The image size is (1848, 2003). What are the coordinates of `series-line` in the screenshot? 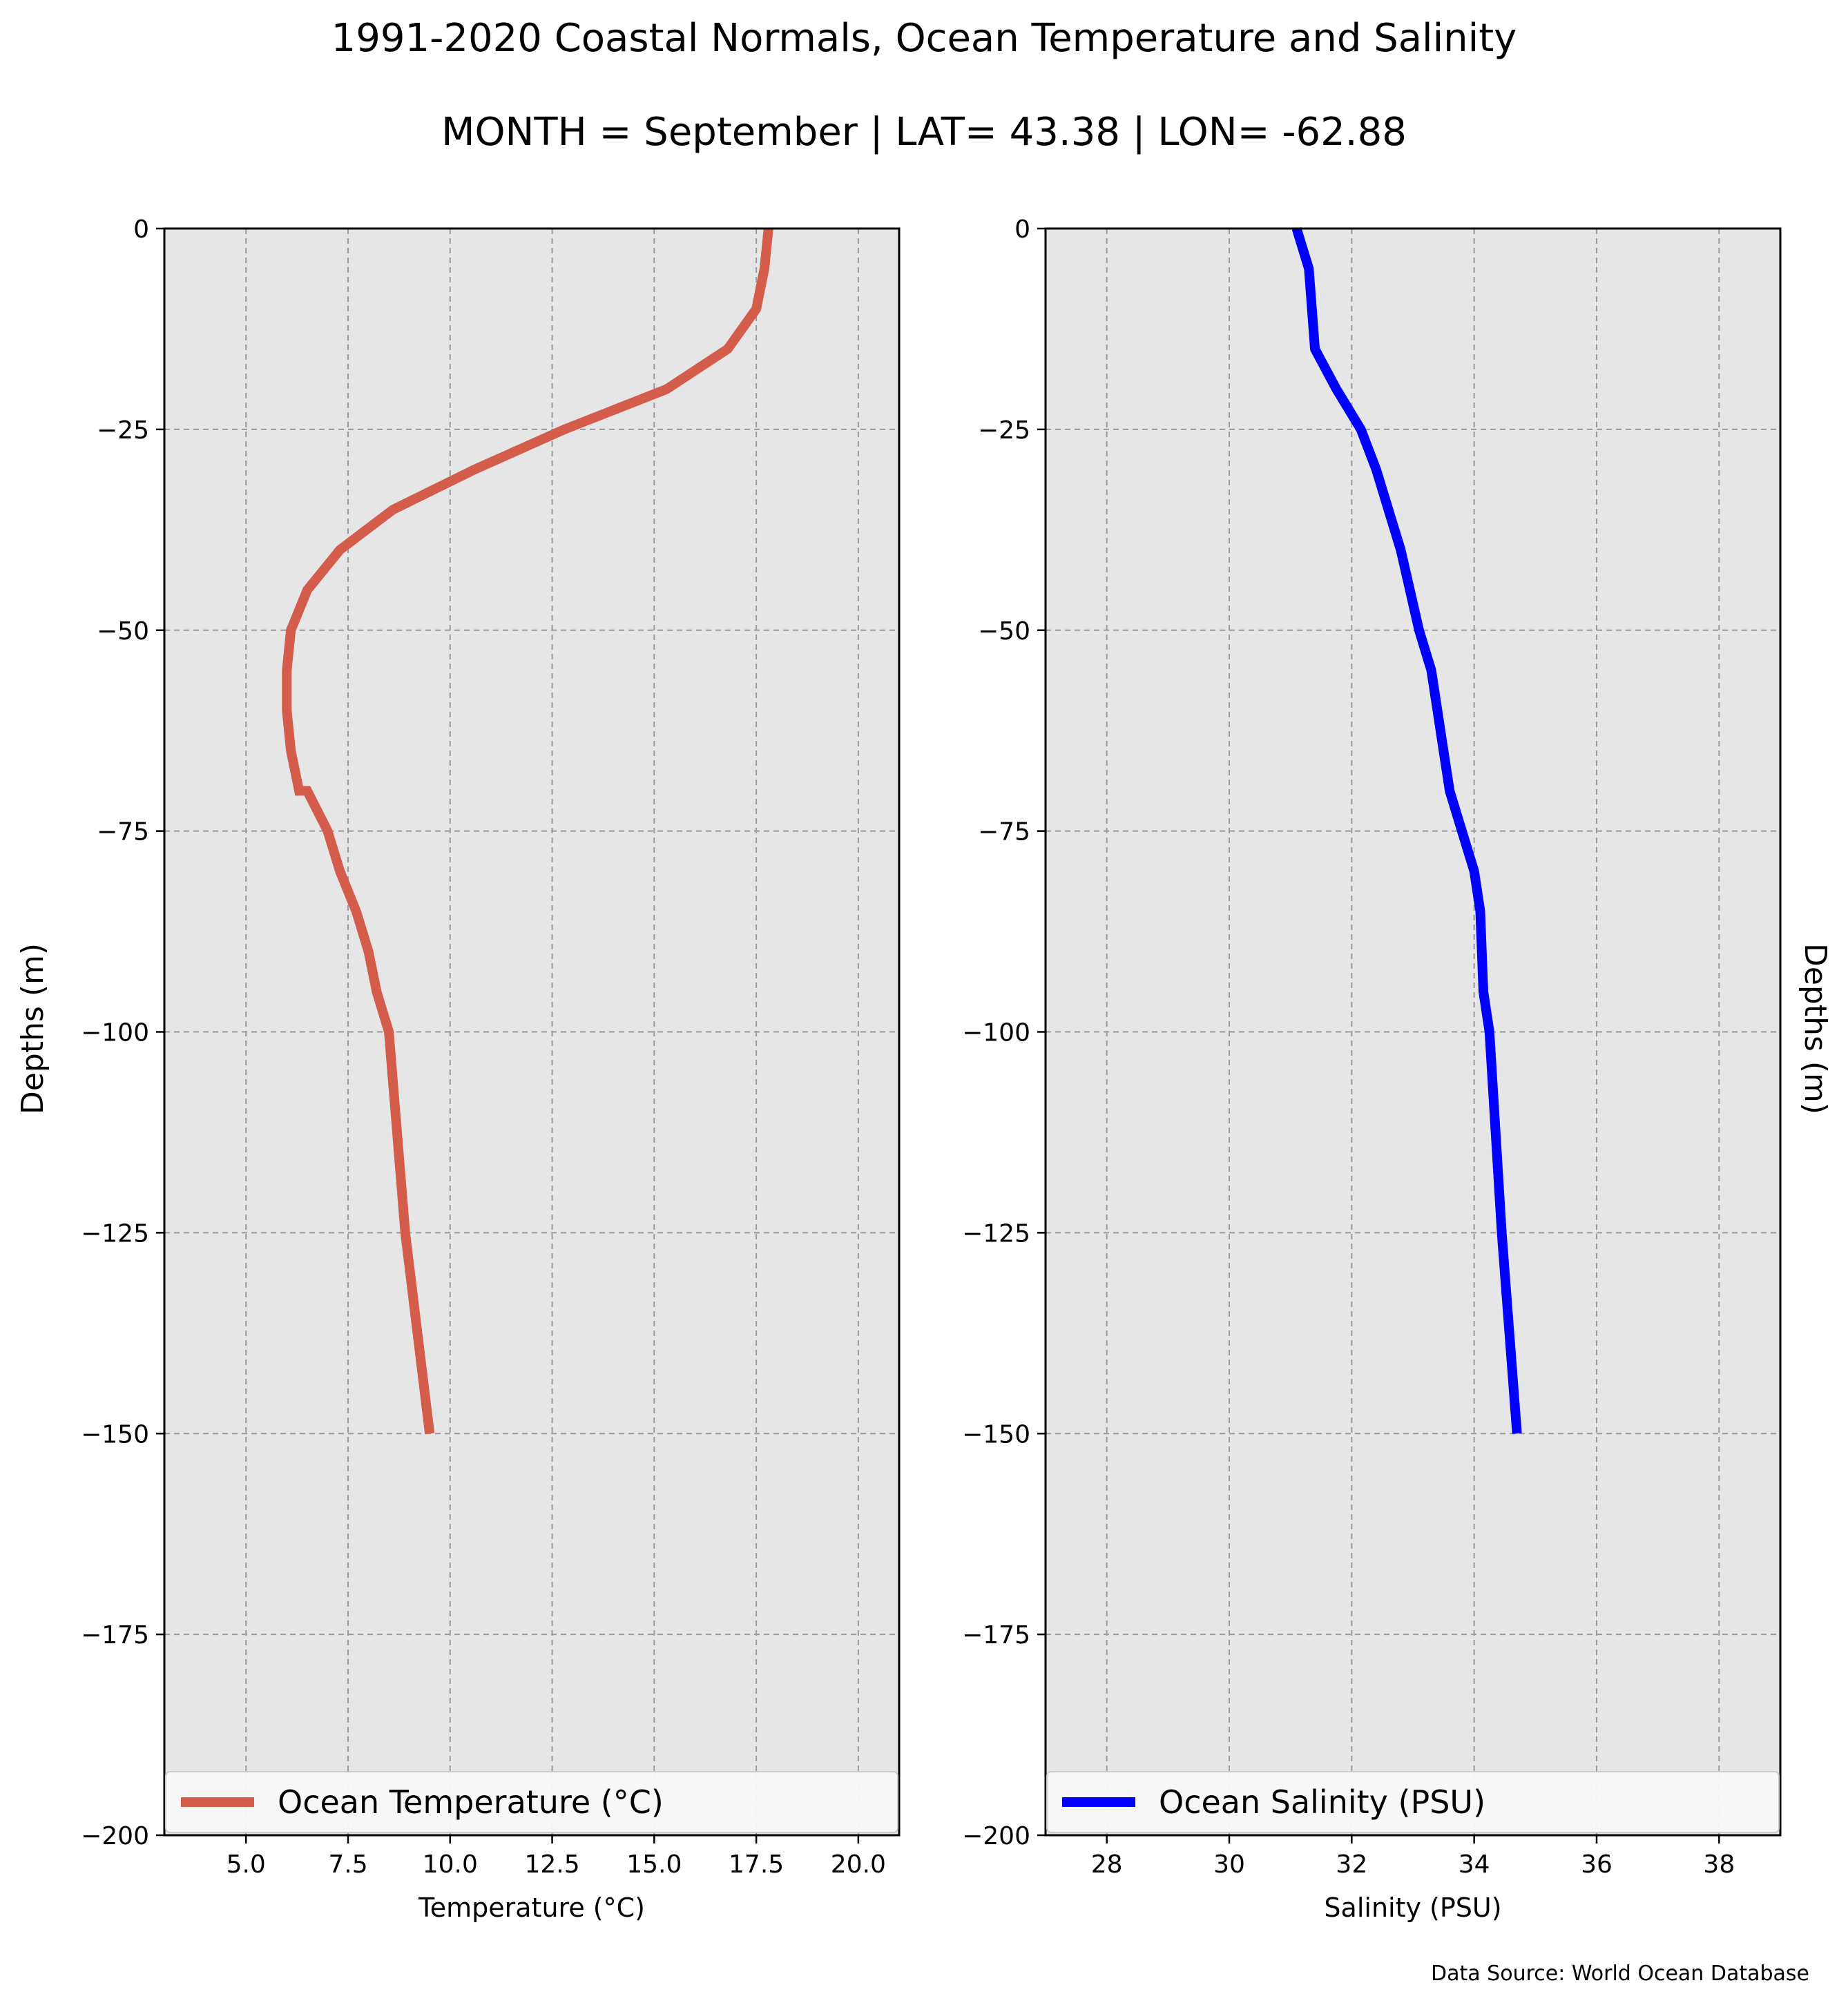 It's located at (1406, 830).